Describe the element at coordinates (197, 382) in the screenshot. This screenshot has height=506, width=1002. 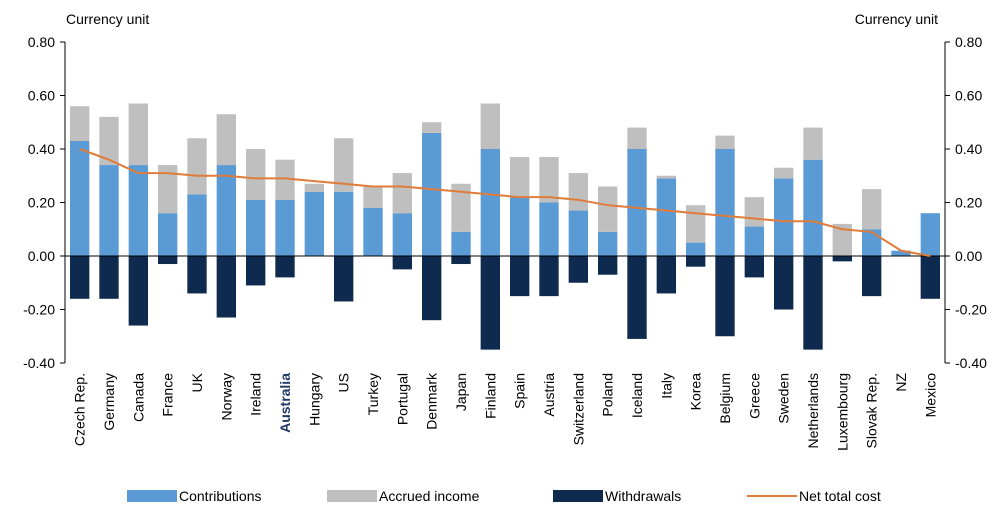
I see `x-tick-label: UK` at that location.